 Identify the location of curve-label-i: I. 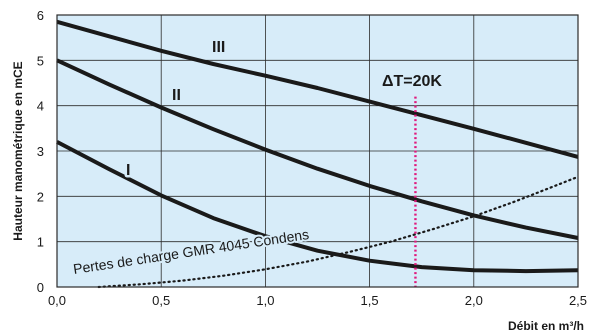
(128, 170).